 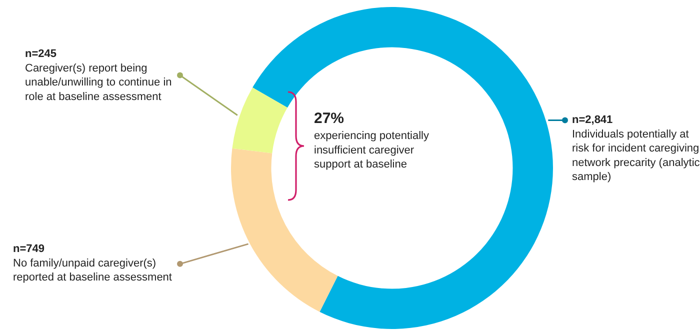 I want to click on data-label: n=749, so click(x=28, y=249).